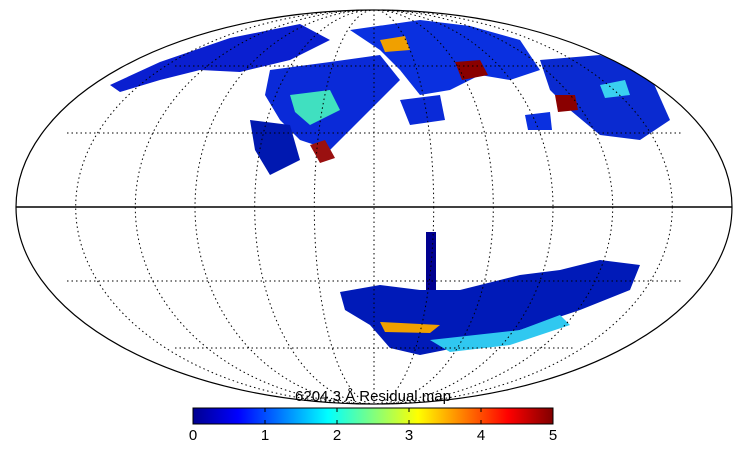  What do you see at coordinates (193, 435) in the screenshot?
I see `colorbar-tick-label: 0` at bounding box center [193, 435].